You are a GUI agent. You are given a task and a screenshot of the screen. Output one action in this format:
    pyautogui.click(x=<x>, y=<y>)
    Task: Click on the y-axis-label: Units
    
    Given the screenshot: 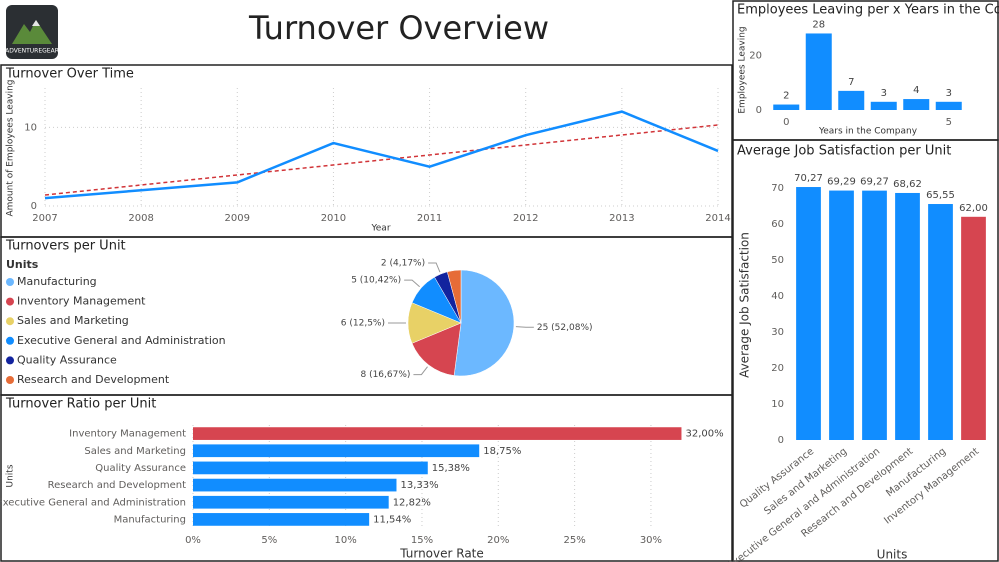 What is the action you would take?
    pyautogui.click(x=11, y=475)
    